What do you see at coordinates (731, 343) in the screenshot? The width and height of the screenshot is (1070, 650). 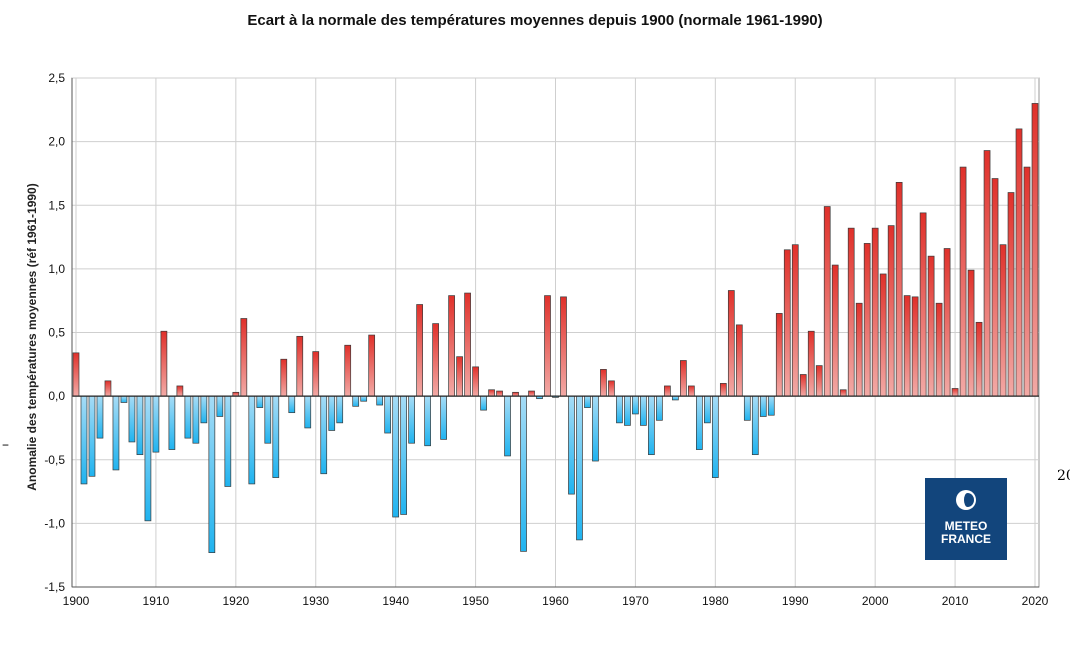 I see `bar-1982` at bounding box center [731, 343].